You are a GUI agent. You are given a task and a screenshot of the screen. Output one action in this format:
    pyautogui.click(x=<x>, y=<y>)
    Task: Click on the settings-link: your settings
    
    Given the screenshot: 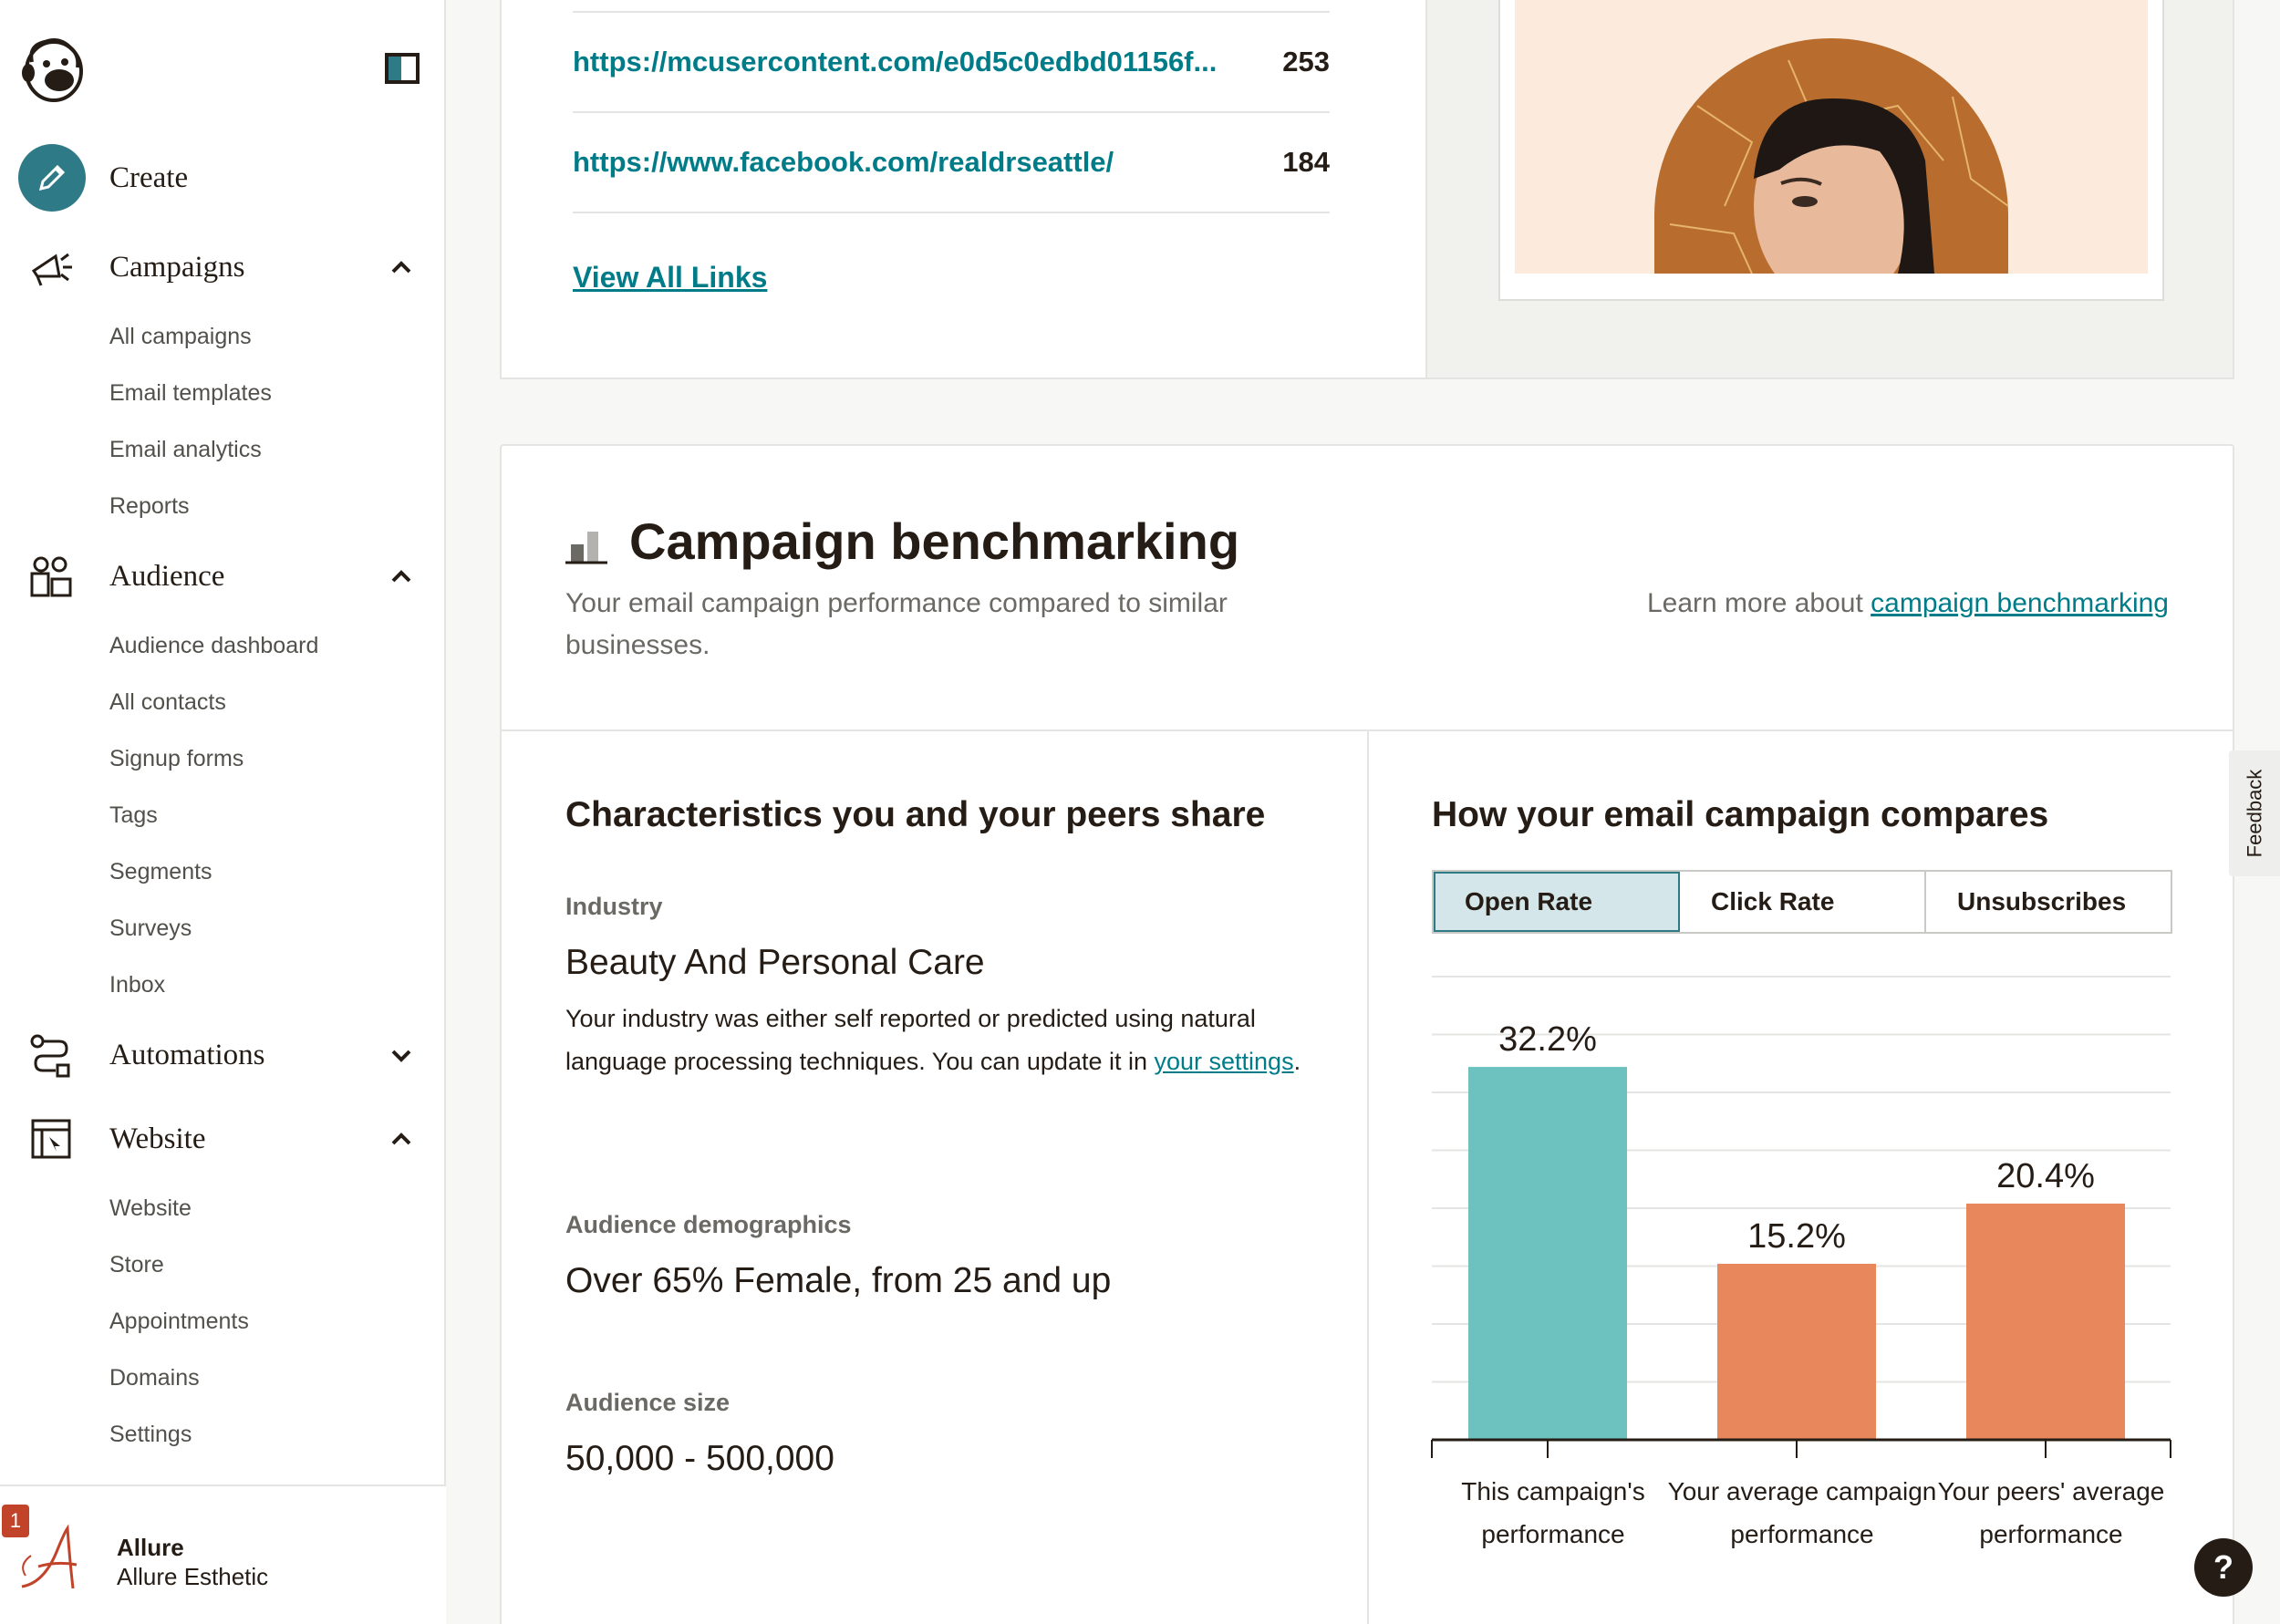 What is the action you would take?
    pyautogui.click(x=1224, y=1061)
    